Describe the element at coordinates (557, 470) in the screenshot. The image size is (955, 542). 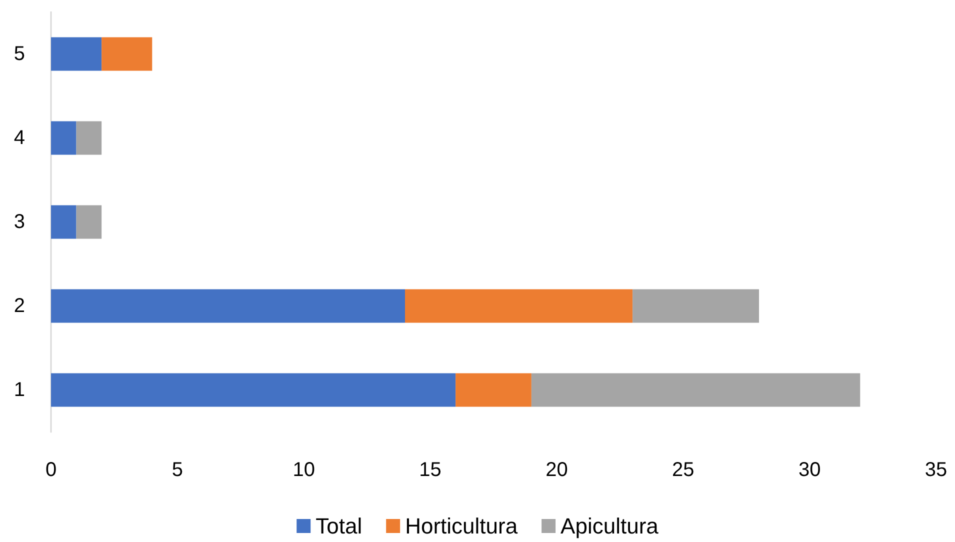
I see `x-tick-label: 20` at that location.